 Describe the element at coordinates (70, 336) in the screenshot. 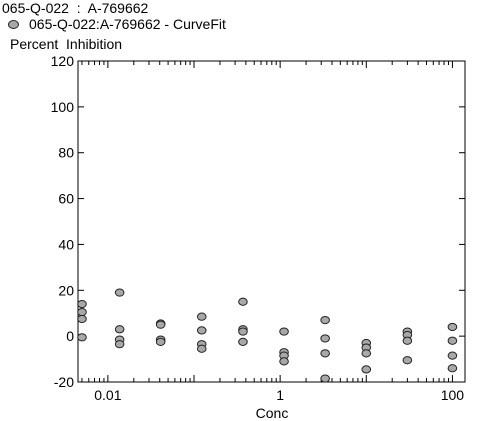

I see `y-tick-label: 0` at that location.